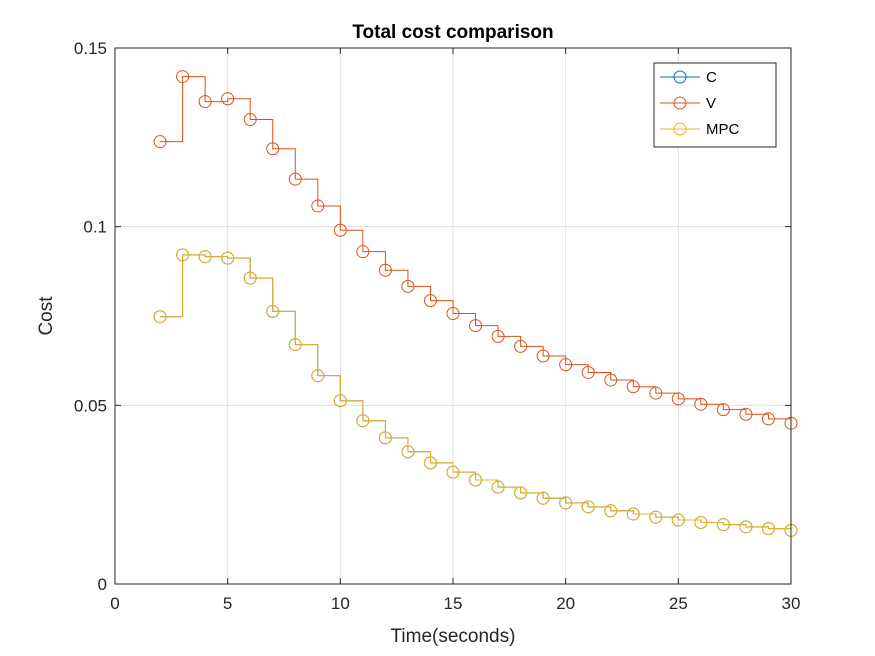 The height and width of the screenshot is (656, 875). I want to click on x-tick-label: 5, so click(227, 603).